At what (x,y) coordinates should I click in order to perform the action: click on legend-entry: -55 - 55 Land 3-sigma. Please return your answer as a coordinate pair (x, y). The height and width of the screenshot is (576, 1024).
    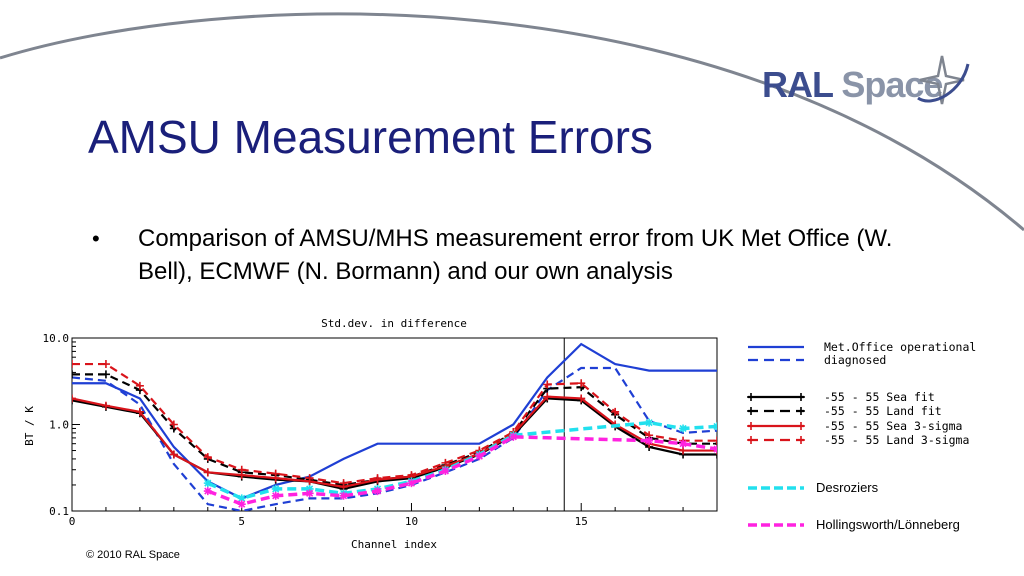
    Looking at the image, I should click on (858, 440).